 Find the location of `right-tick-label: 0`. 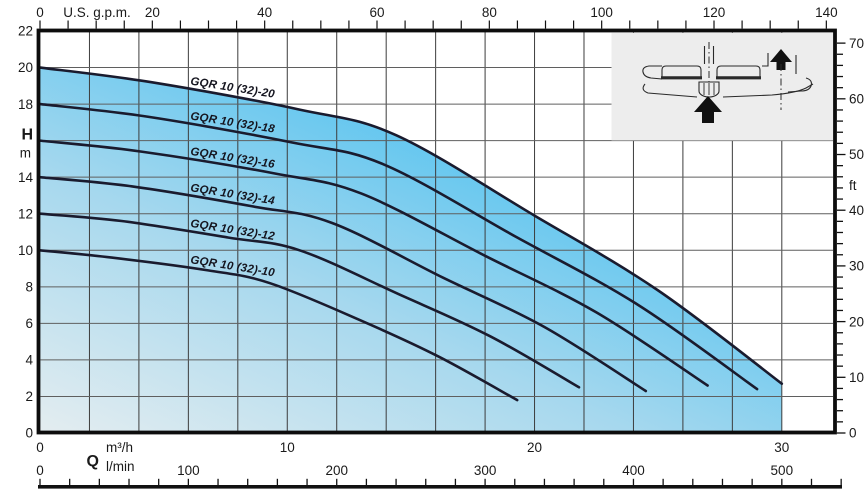

right-tick-label: 0 is located at coordinates (853, 433).